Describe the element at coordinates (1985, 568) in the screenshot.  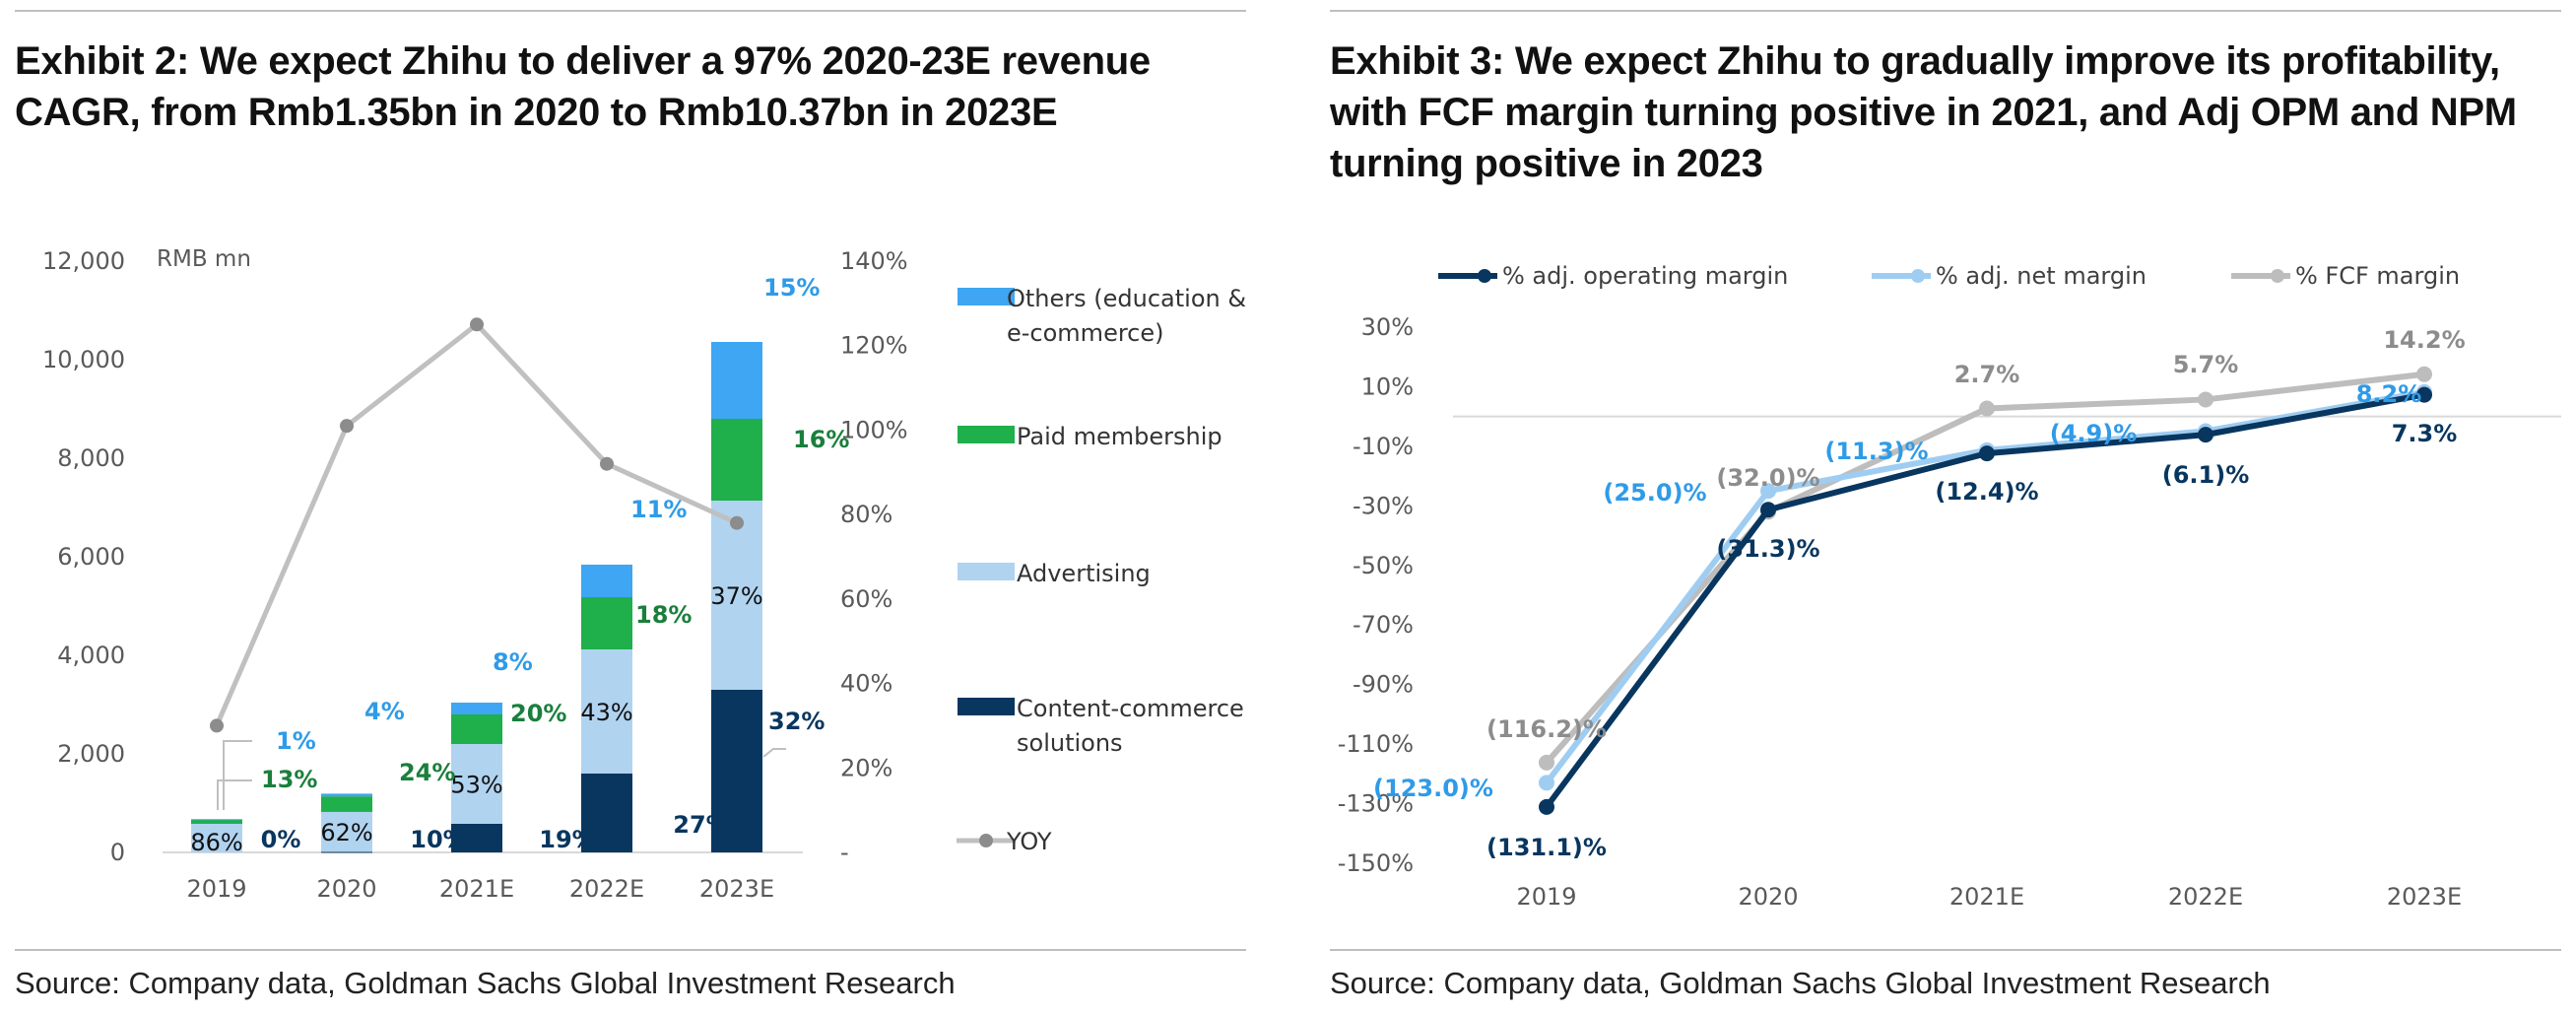
I see `fcf-margin-line` at that location.